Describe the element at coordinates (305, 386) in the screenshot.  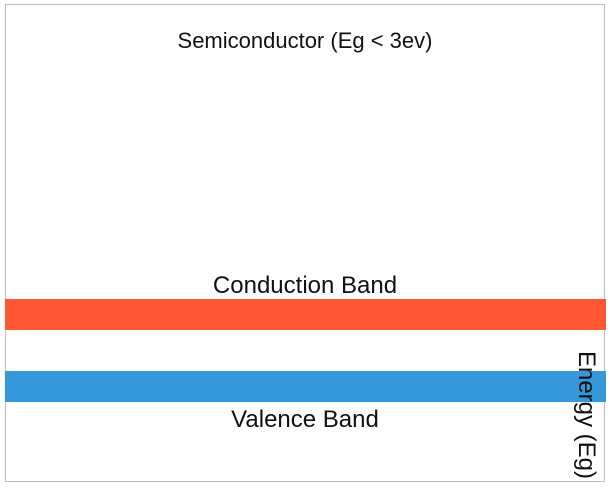
I see `valence-band` at that location.